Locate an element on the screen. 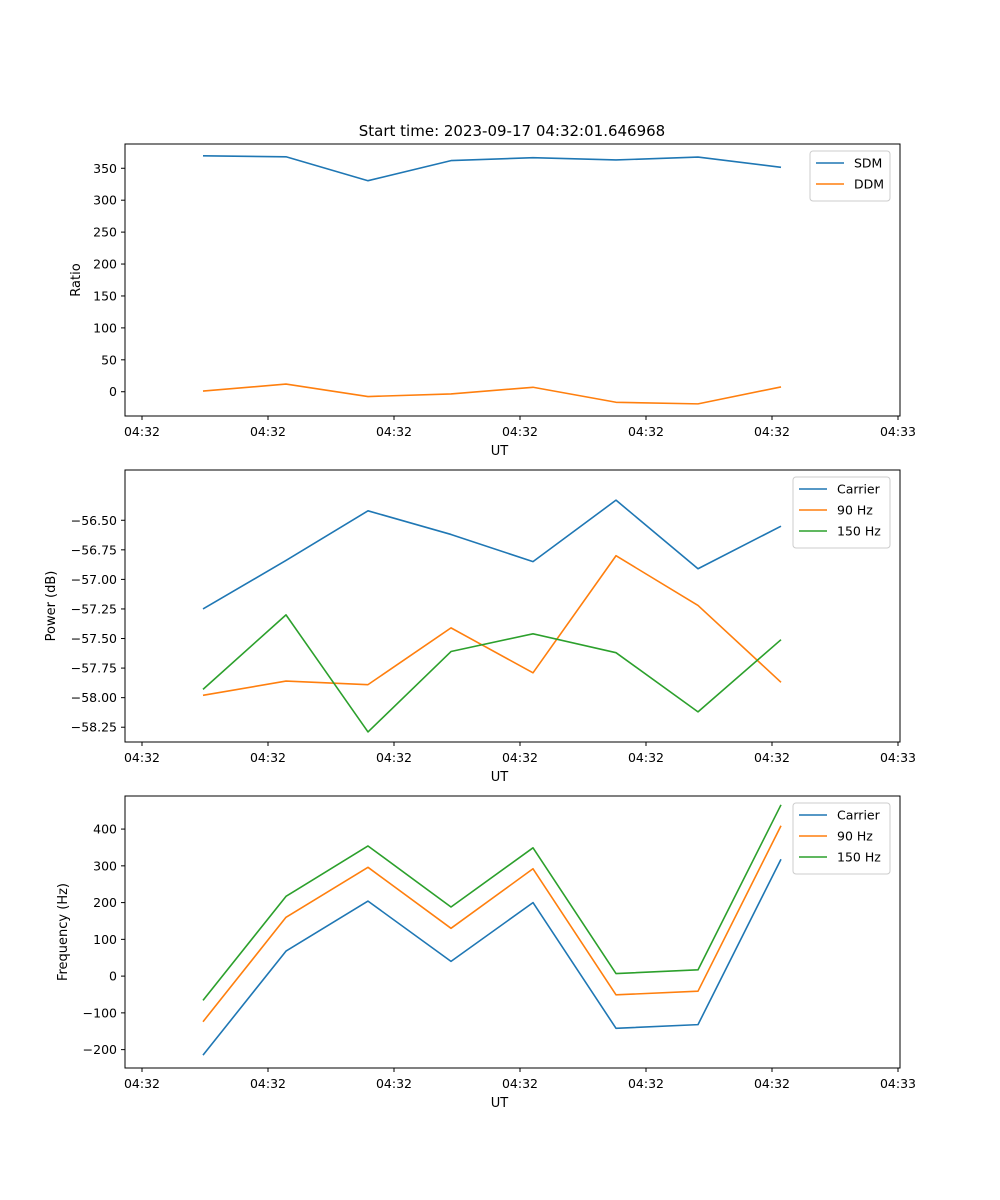 This screenshot has width=1000, height=1200. y-tick-label: 150 is located at coordinates (105, 295).